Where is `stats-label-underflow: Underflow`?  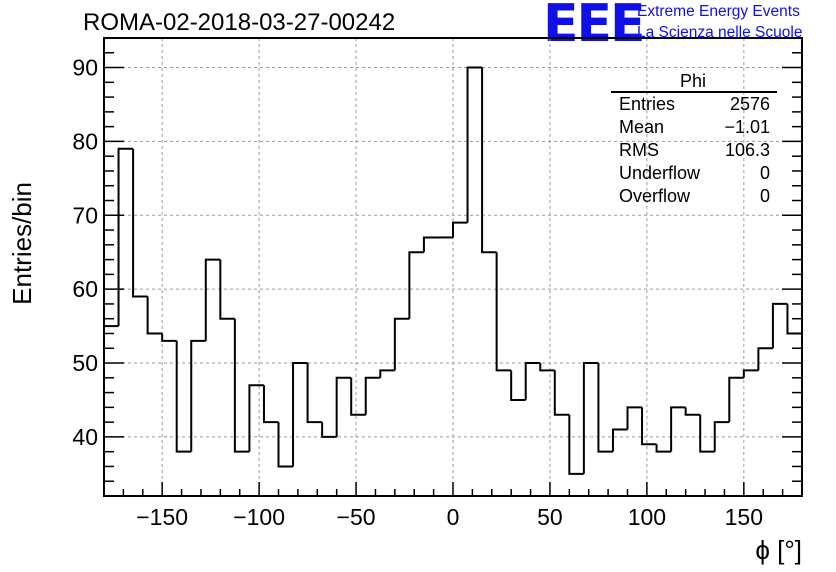 stats-label-underflow: Underflow is located at coordinates (660, 173).